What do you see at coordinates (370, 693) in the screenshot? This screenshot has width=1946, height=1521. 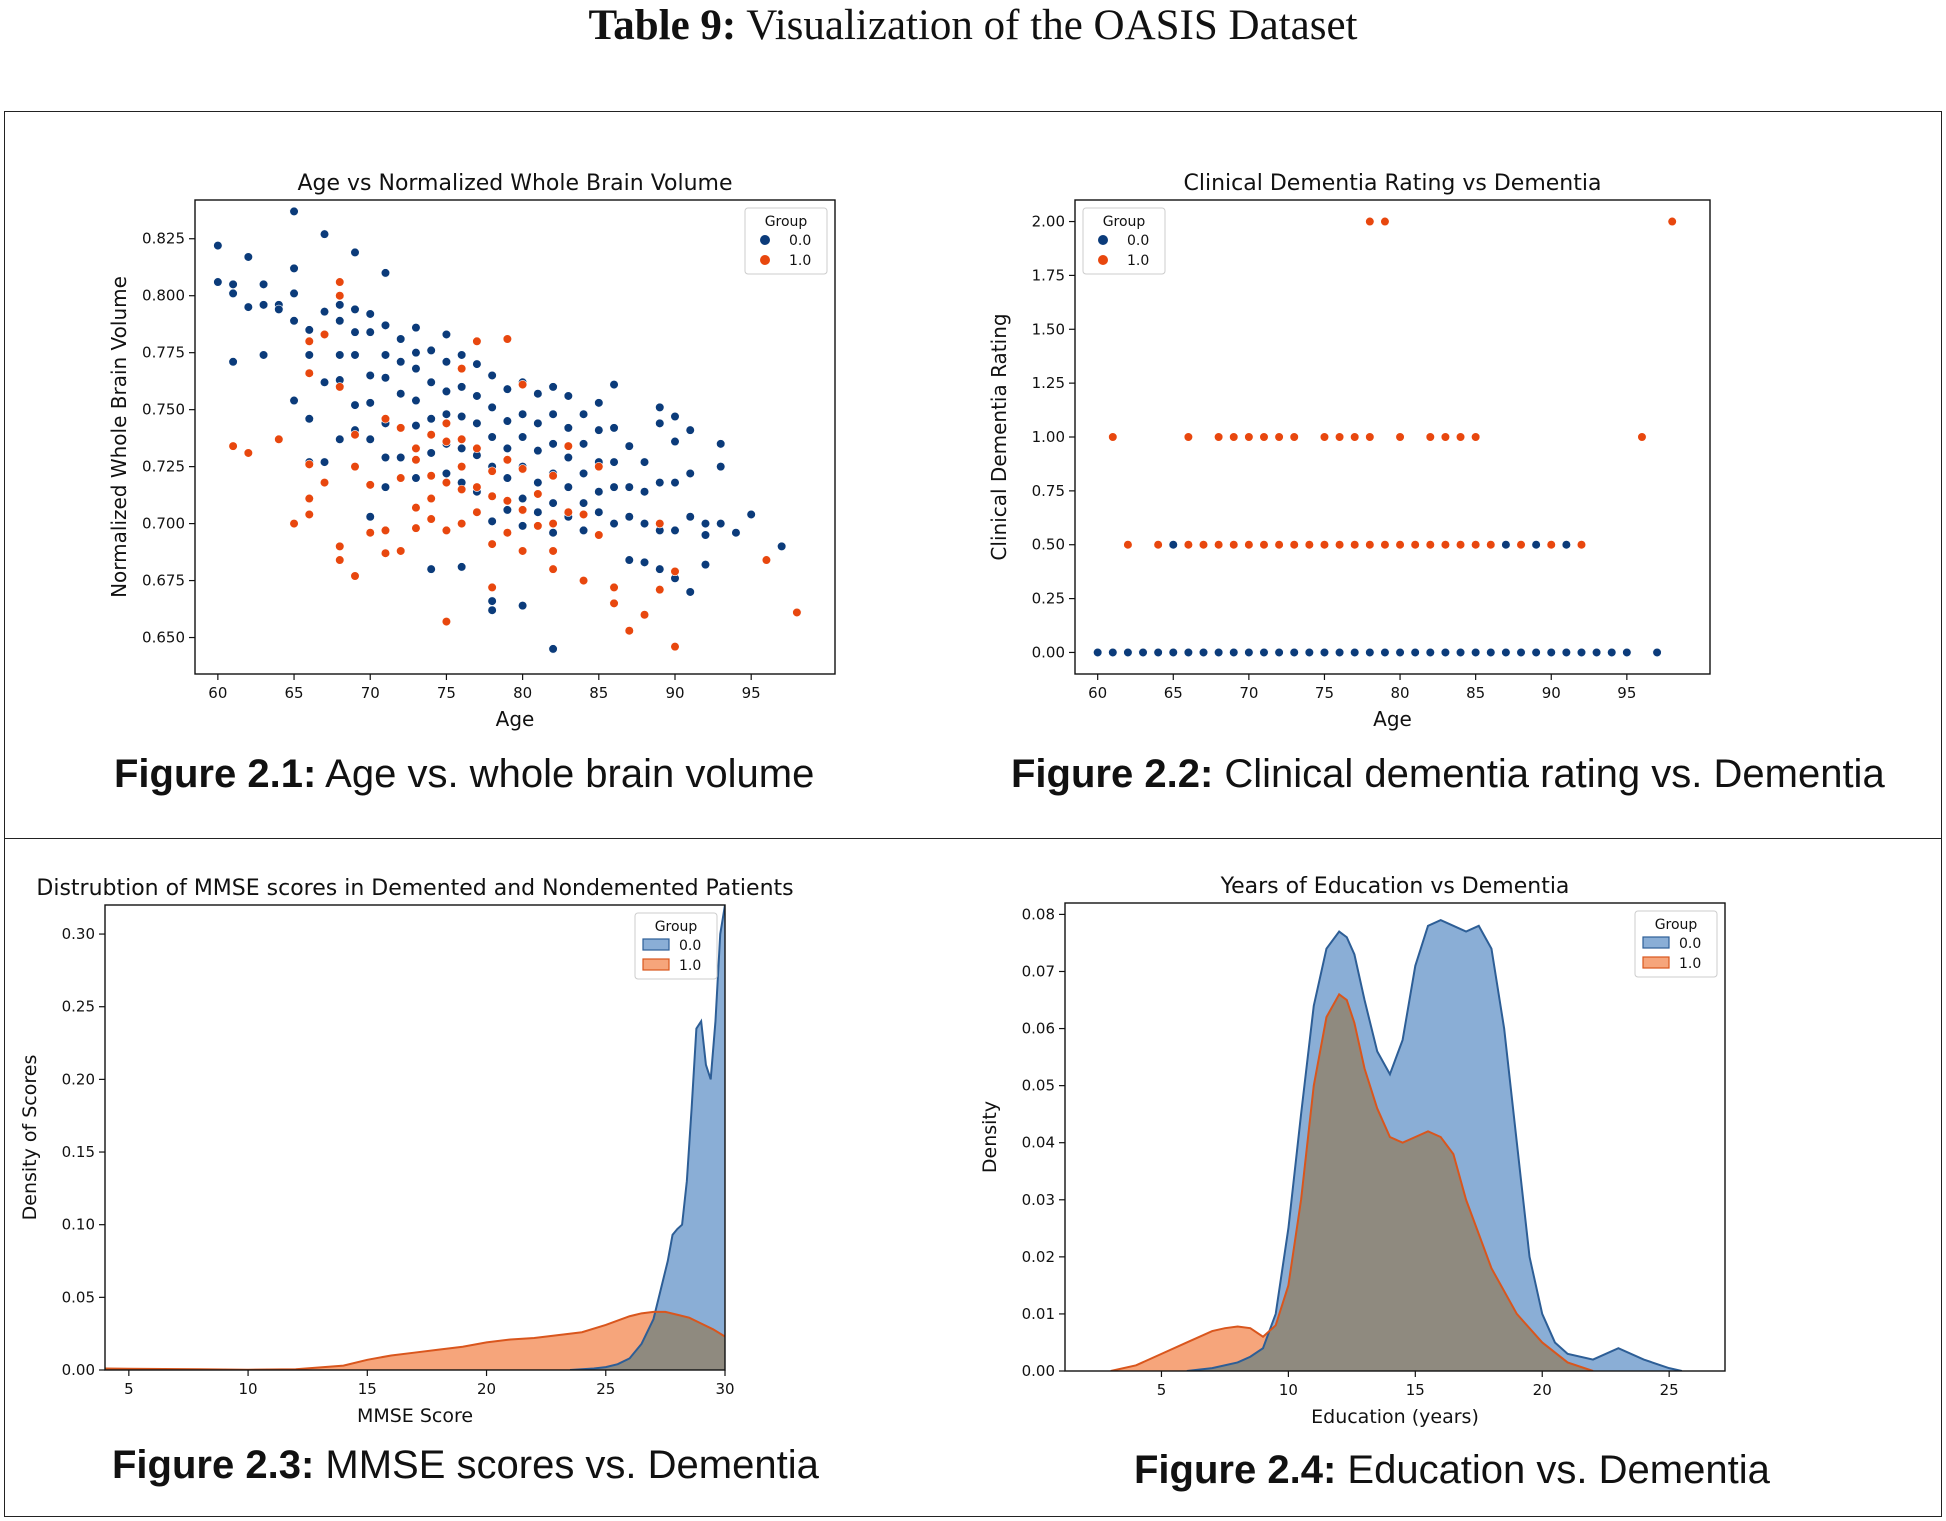 I see `x-tick-label: 70` at bounding box center [370, 693].